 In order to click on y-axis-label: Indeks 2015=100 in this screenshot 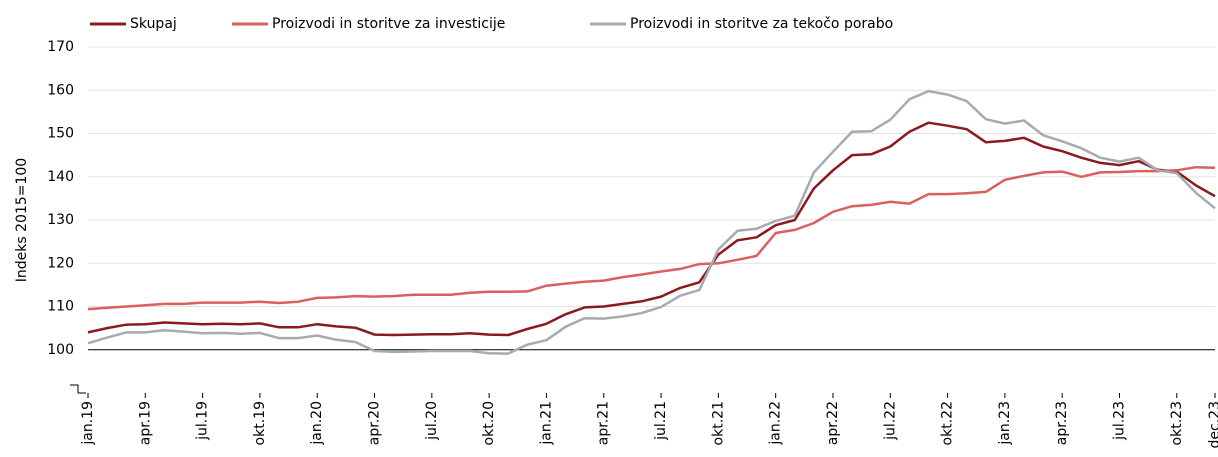, I will do `click(22, 220)`.